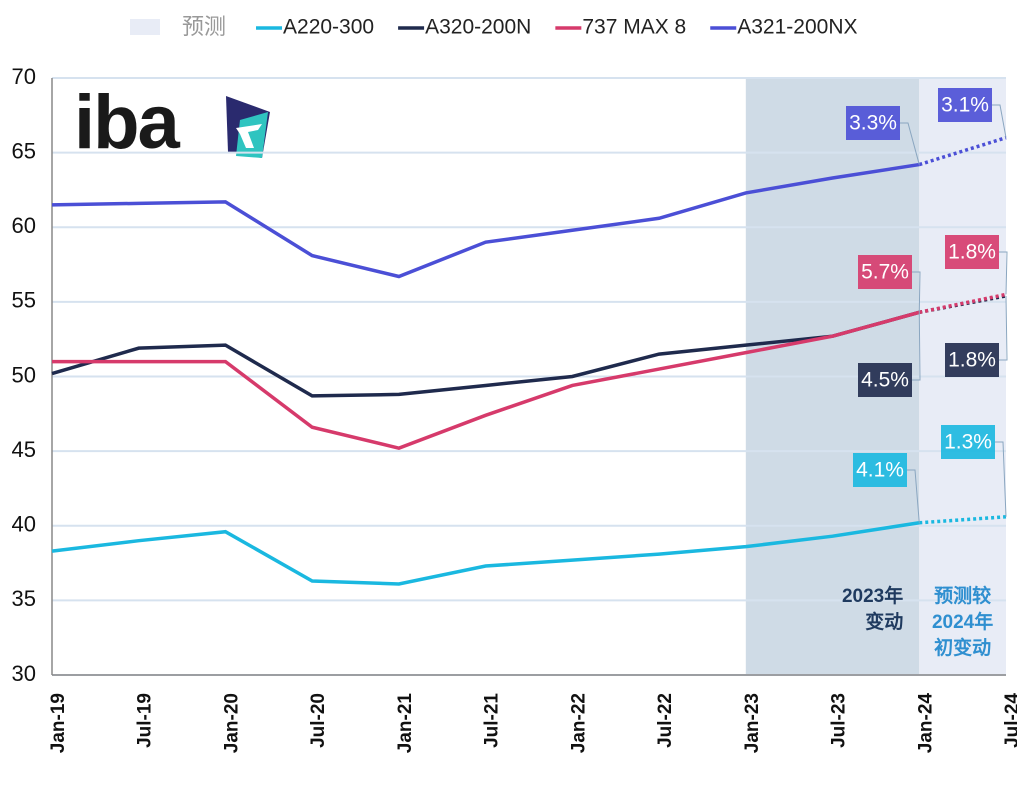  What do you see at coordinates (231, 723) in the screenshot?
I see `x-tick-label: Jan-20` at bounding box center [231, 723].